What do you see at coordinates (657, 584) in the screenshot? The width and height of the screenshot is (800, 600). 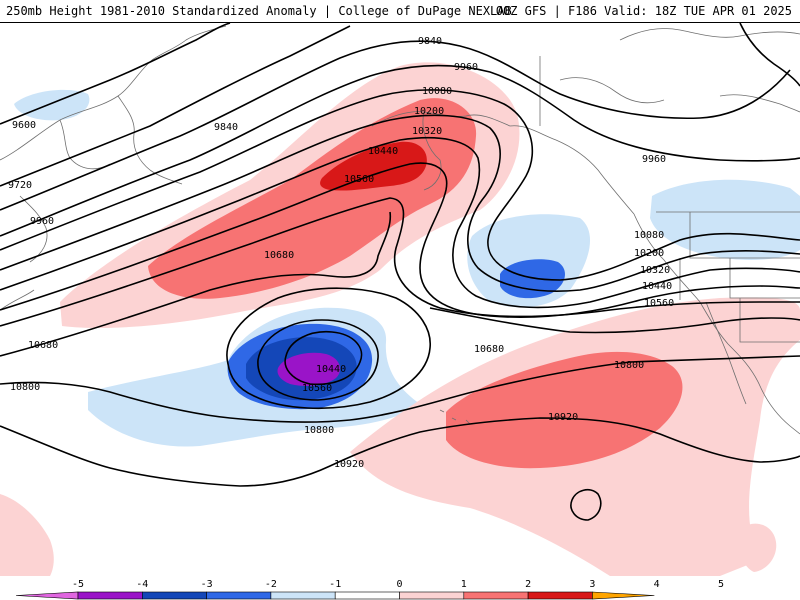 I see `colorbar-tick-label: 4` at bounding box center [657, 584].